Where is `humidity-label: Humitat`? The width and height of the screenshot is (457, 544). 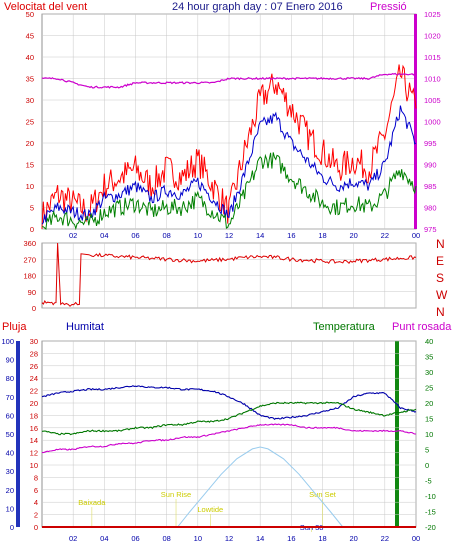 humidity-label: Humitat is located at coordinates (85, 327).